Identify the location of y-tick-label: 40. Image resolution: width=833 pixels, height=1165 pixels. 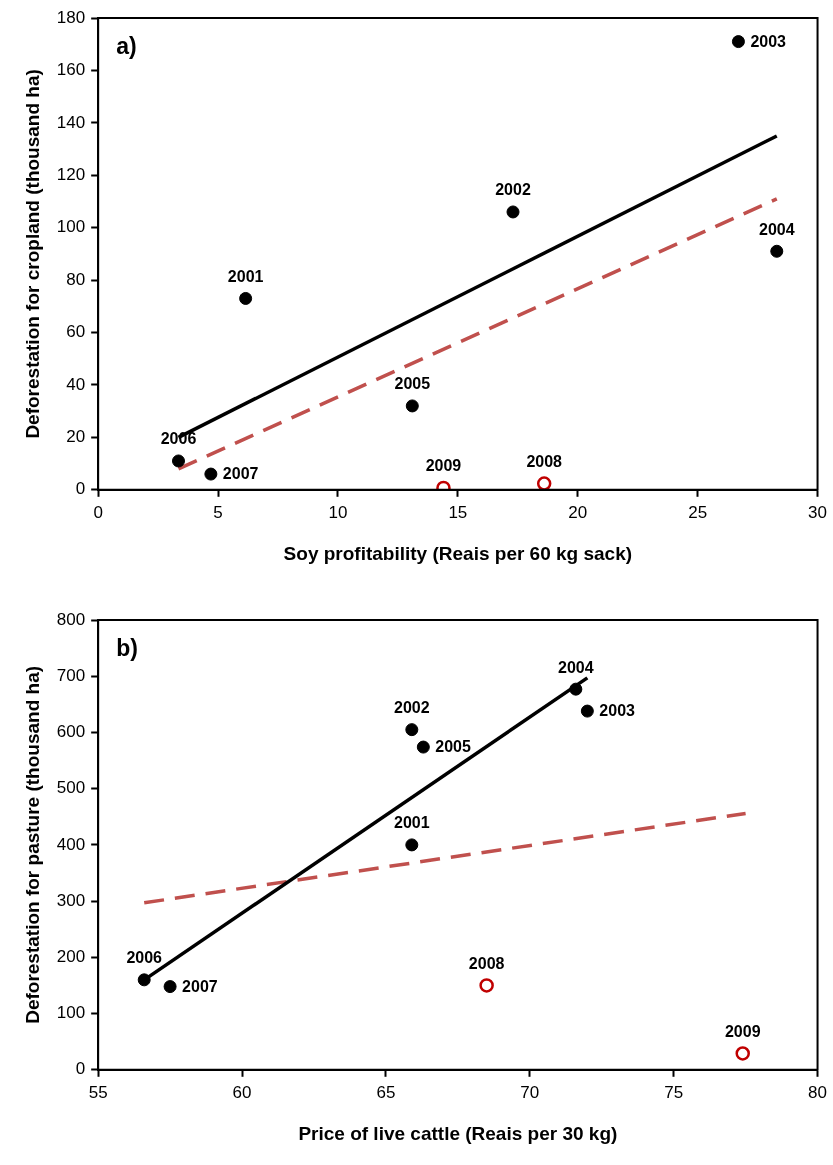
(76, 384).